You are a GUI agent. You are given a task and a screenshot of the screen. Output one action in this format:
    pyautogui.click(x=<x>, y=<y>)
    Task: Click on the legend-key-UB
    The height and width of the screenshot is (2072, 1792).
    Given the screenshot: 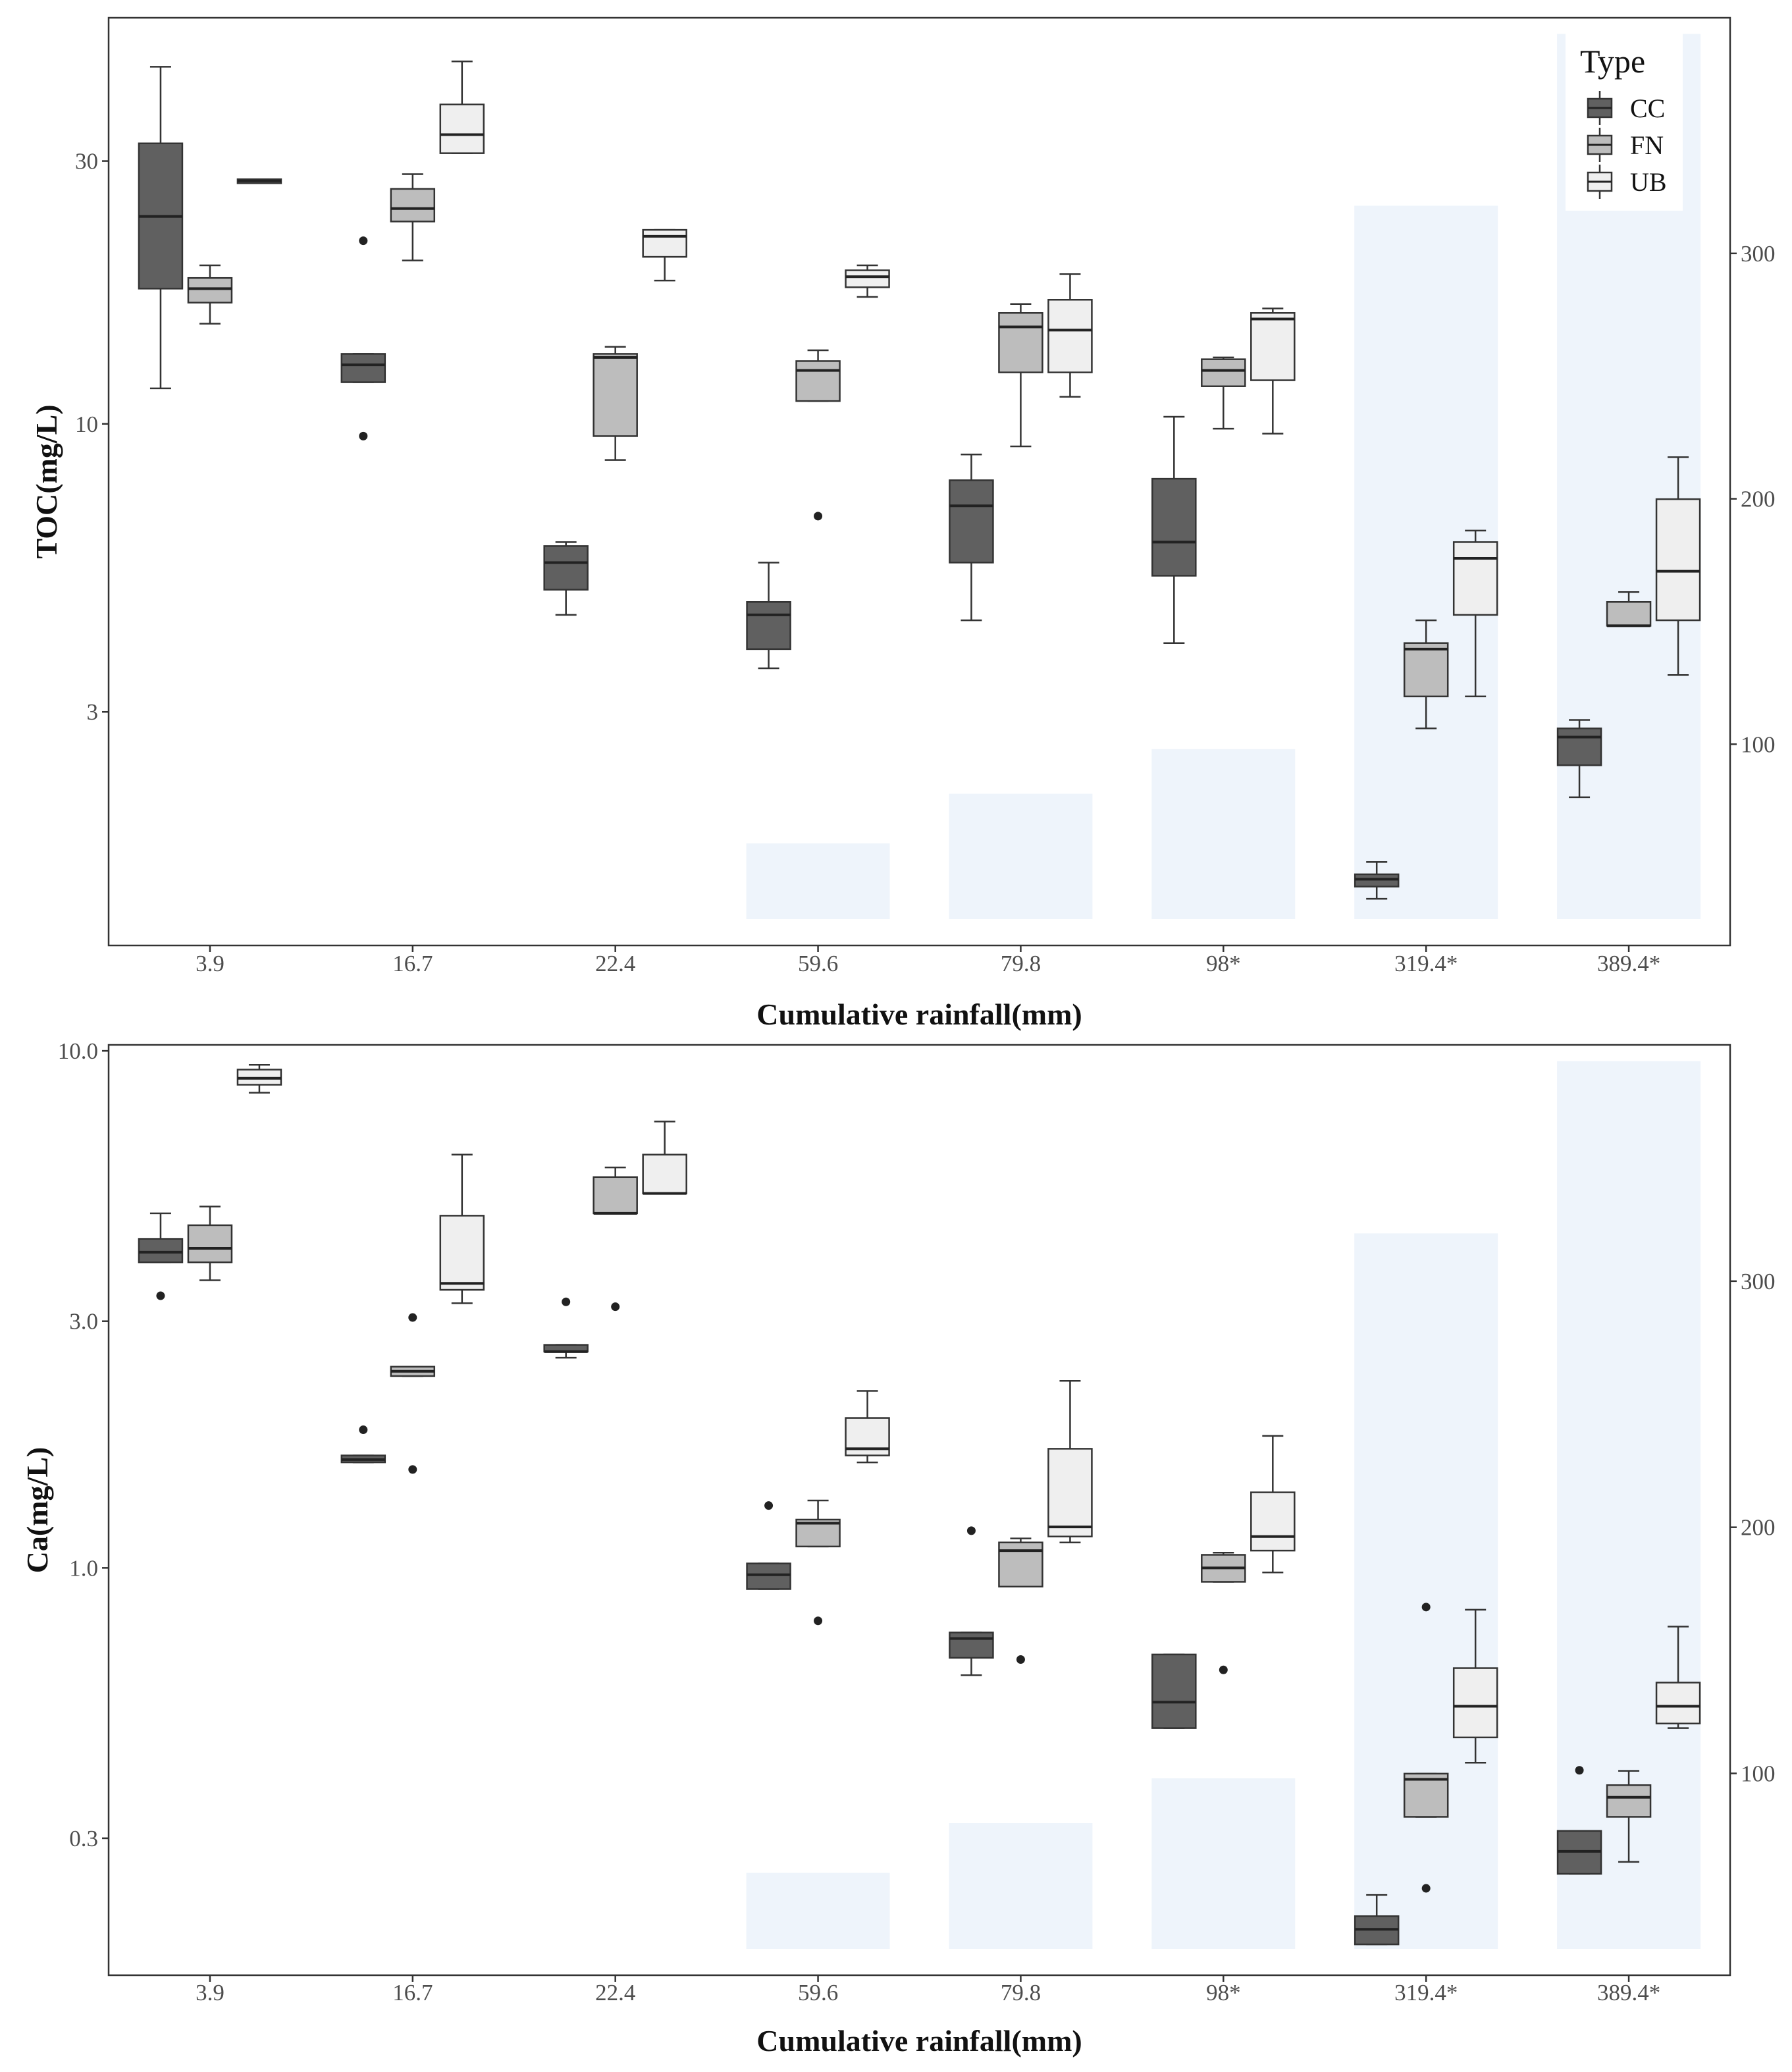 What is the action you would take?
    pyautogui.click(x=1600, y=182)
    